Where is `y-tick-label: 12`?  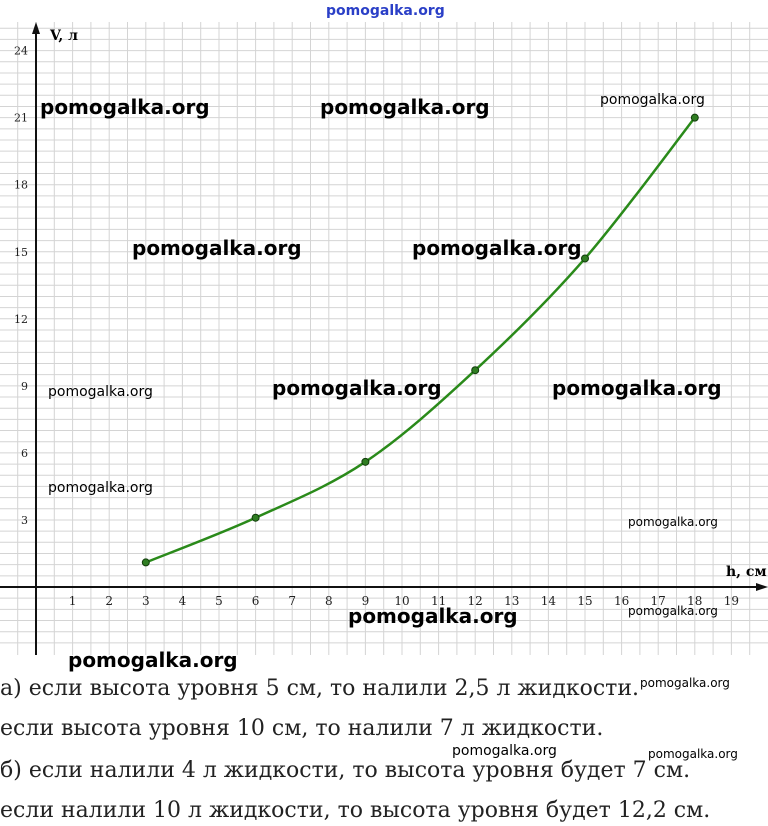 y-tick-label: 12 is located at coordinates (21, 319).